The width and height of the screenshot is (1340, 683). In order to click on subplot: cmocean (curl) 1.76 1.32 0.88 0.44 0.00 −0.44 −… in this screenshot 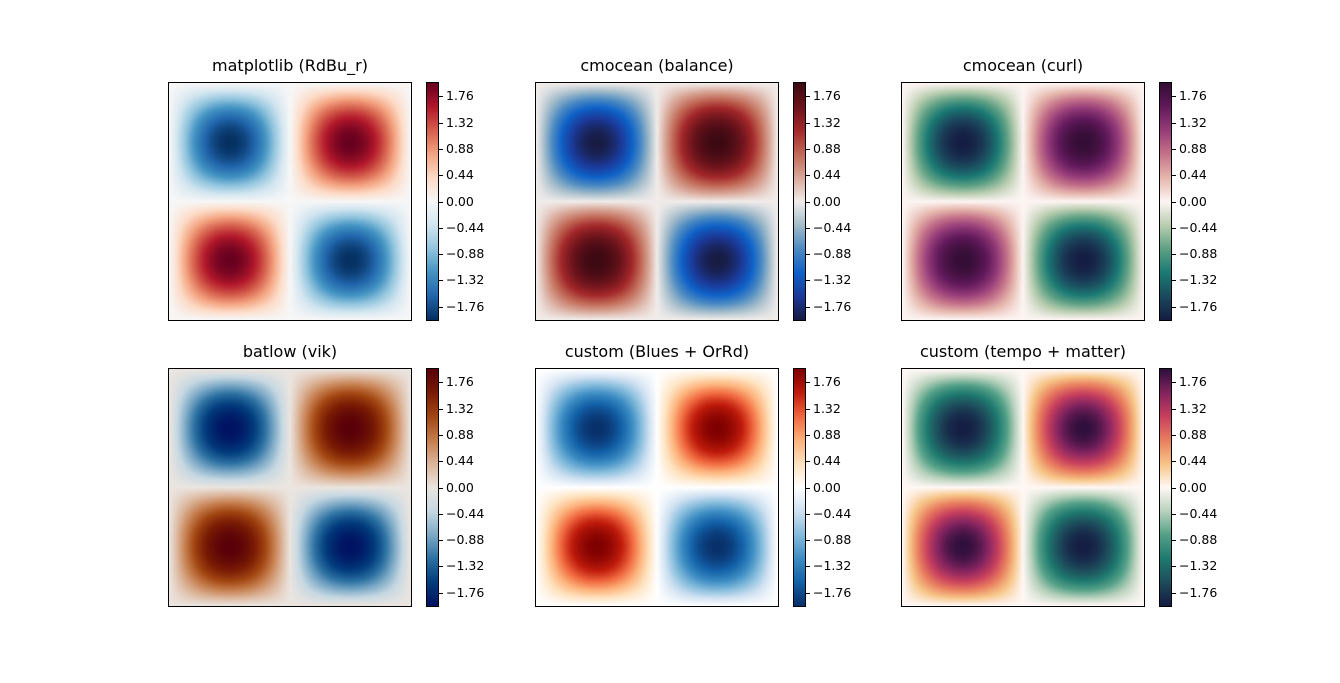, I will do `click(1059, 188)`.